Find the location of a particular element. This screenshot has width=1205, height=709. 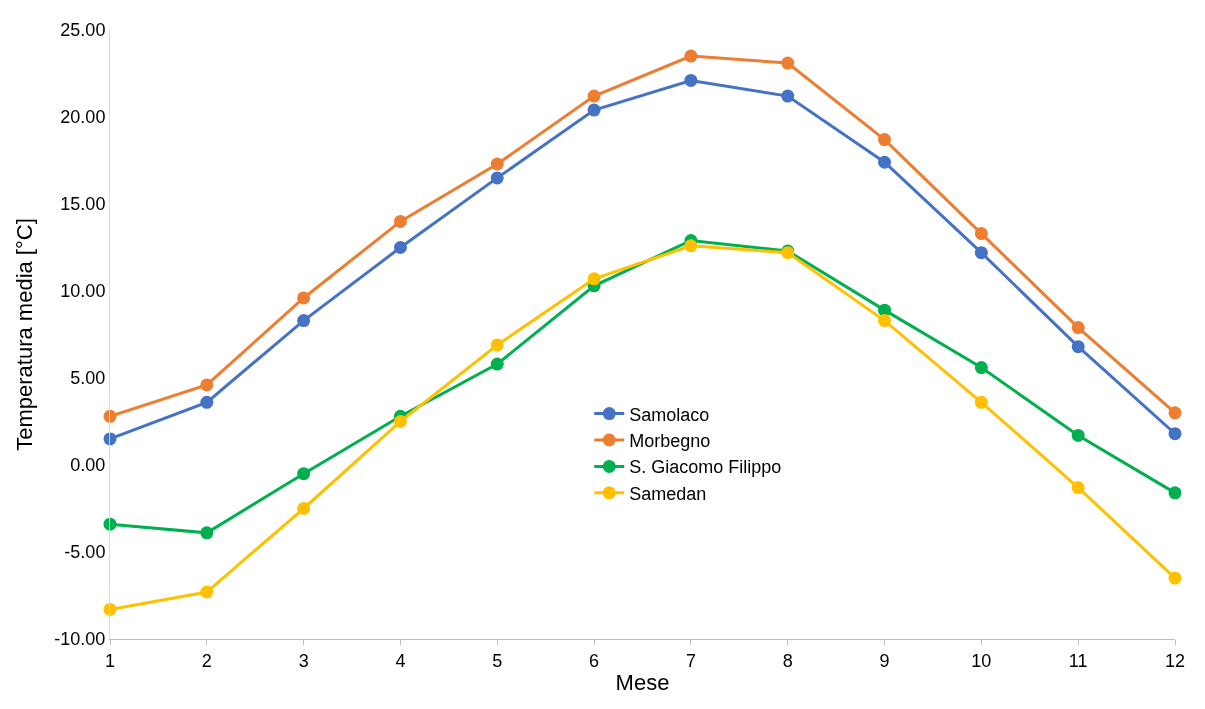

y-tick-label: 25.00 is located at coordinates (83, 30).